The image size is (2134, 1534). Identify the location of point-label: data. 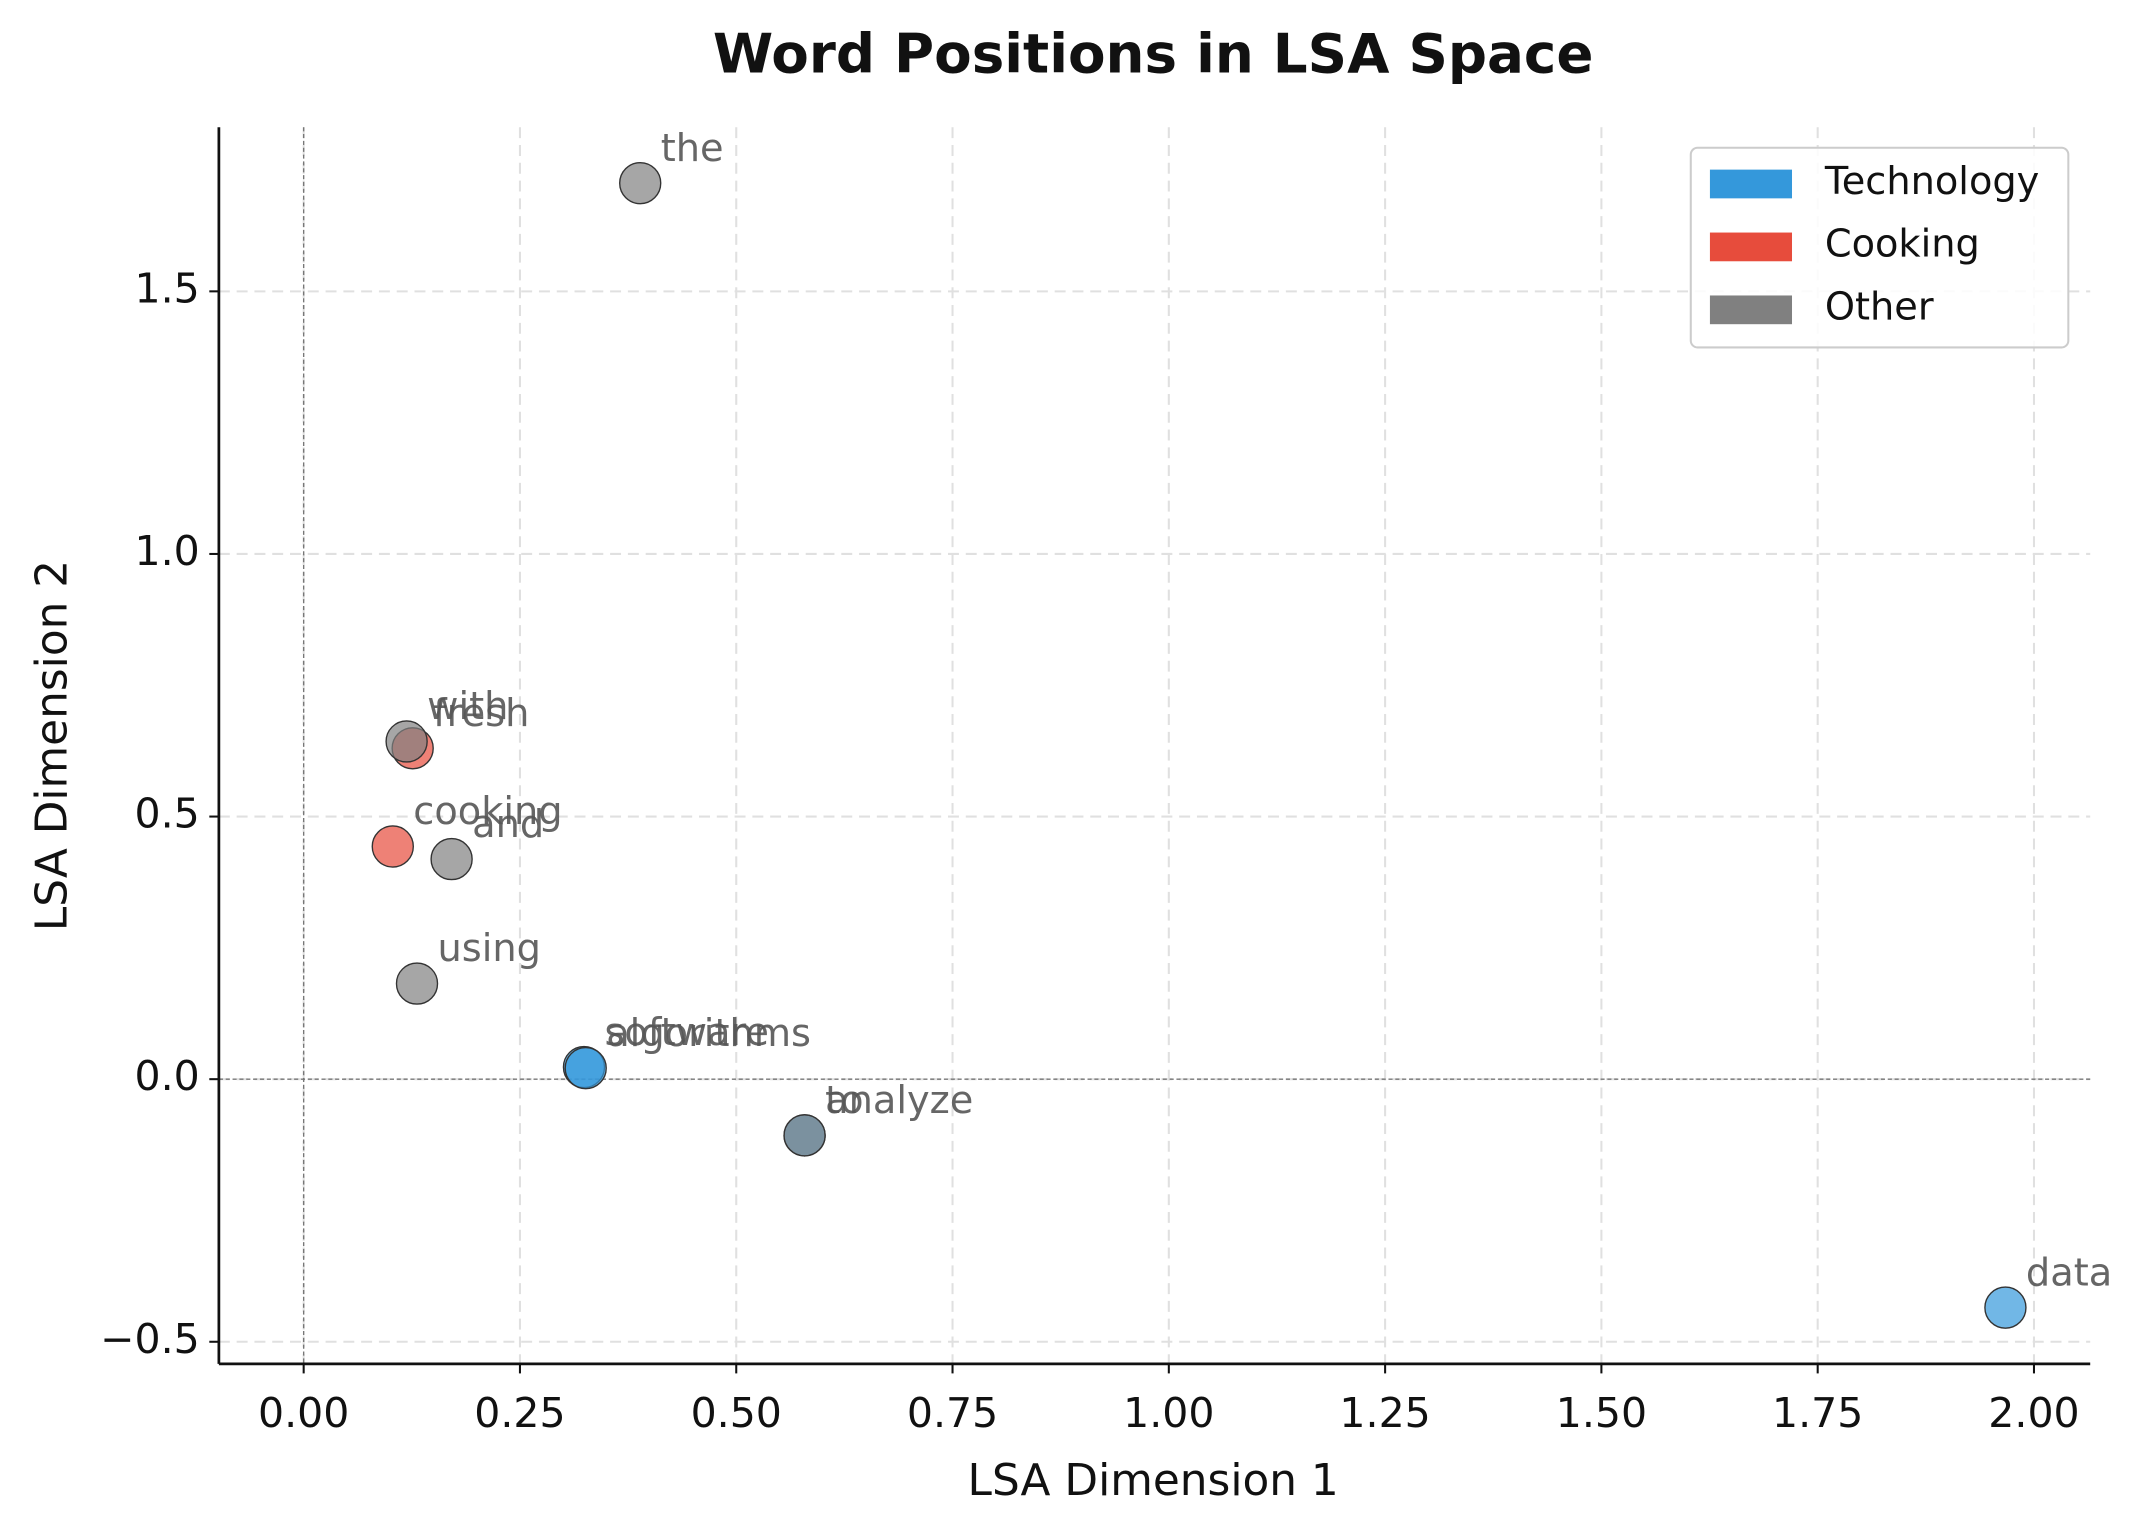
(2069, 1272).